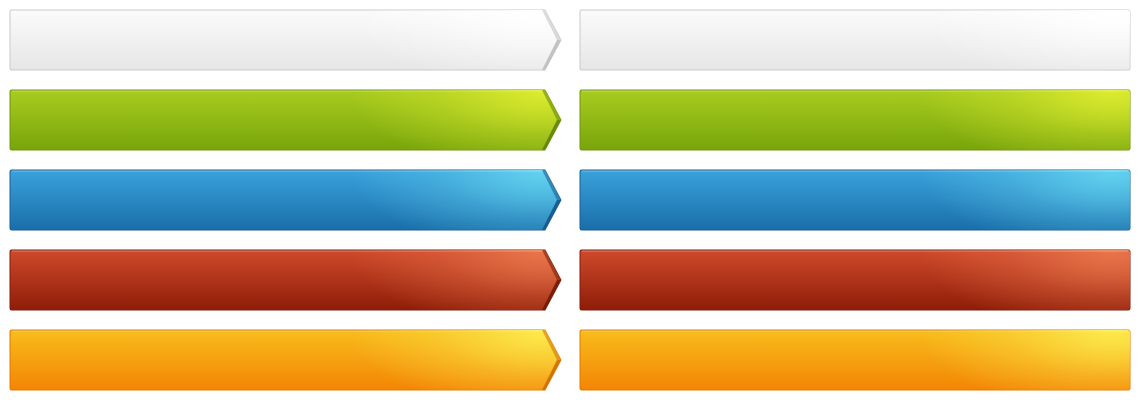 This screenshot has height=400, width=1140. I want to click on rect-banner-green-shape, so click(855, 120).